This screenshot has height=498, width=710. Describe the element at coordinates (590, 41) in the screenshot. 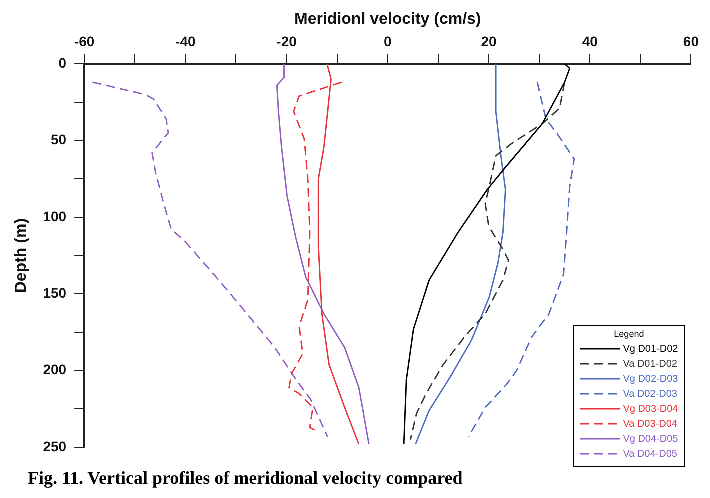

I see `x-tick-label: 40` at that location.